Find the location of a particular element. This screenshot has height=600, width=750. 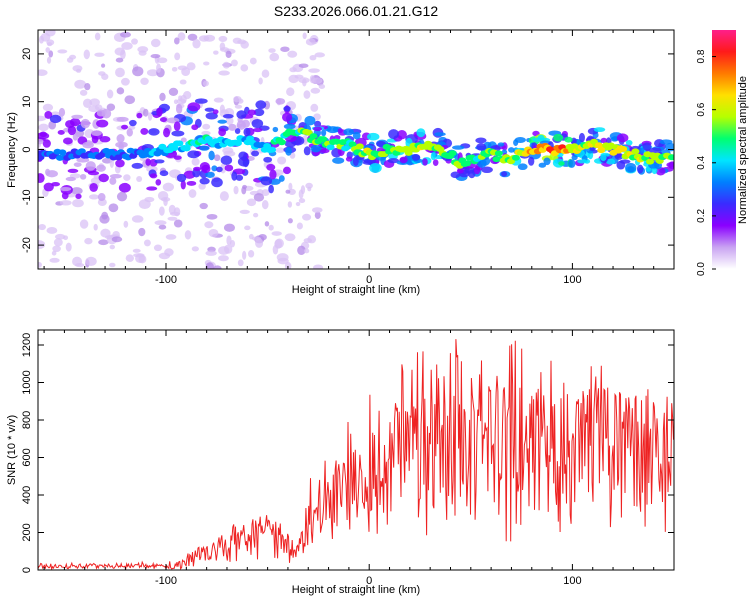

snr-y-tick-label: 1000 is located at coordinates (27, 382).